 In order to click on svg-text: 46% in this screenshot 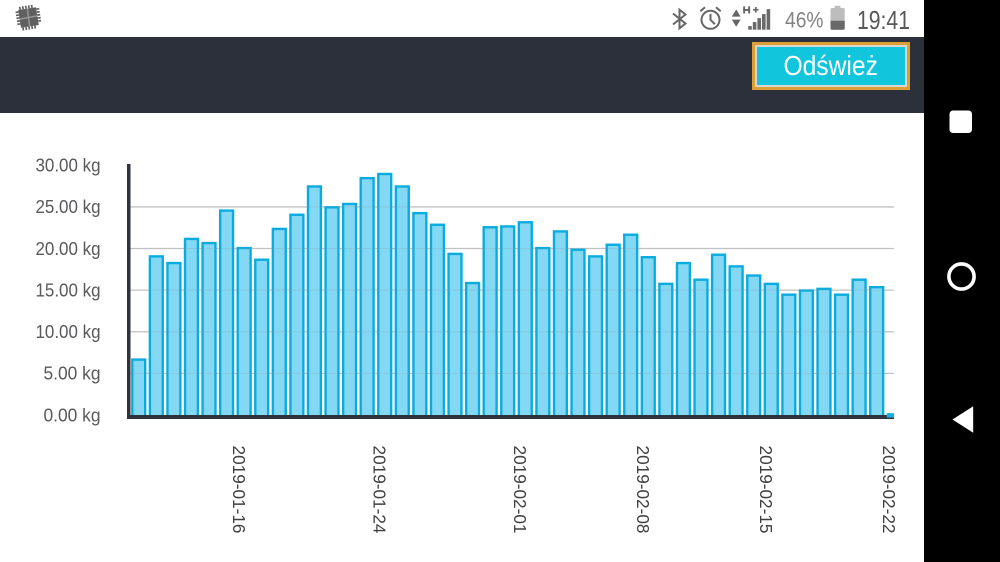, I will do `click(804, 20)`.